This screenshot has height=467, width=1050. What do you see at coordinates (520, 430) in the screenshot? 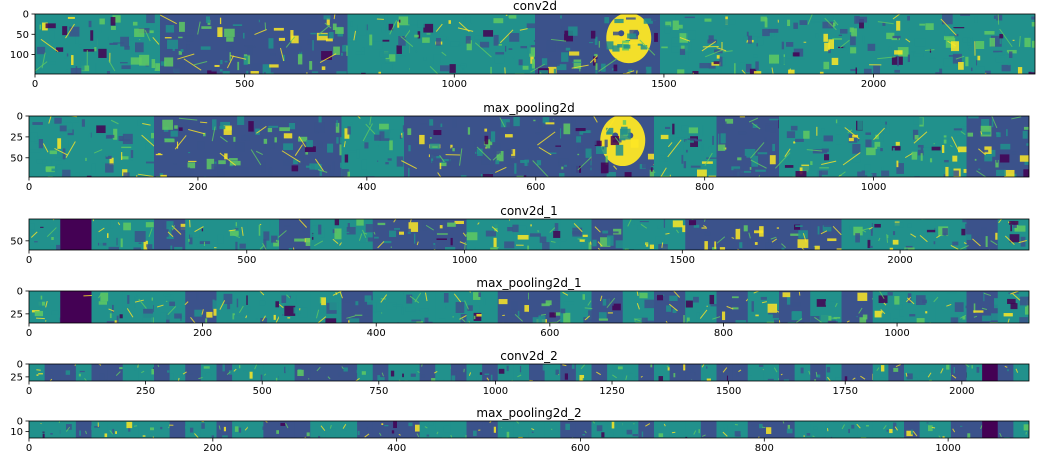
I see `subplot-6: max_pooling2d_2 0 200 400 600 800 1000 010` at bounding box center [520, 430].